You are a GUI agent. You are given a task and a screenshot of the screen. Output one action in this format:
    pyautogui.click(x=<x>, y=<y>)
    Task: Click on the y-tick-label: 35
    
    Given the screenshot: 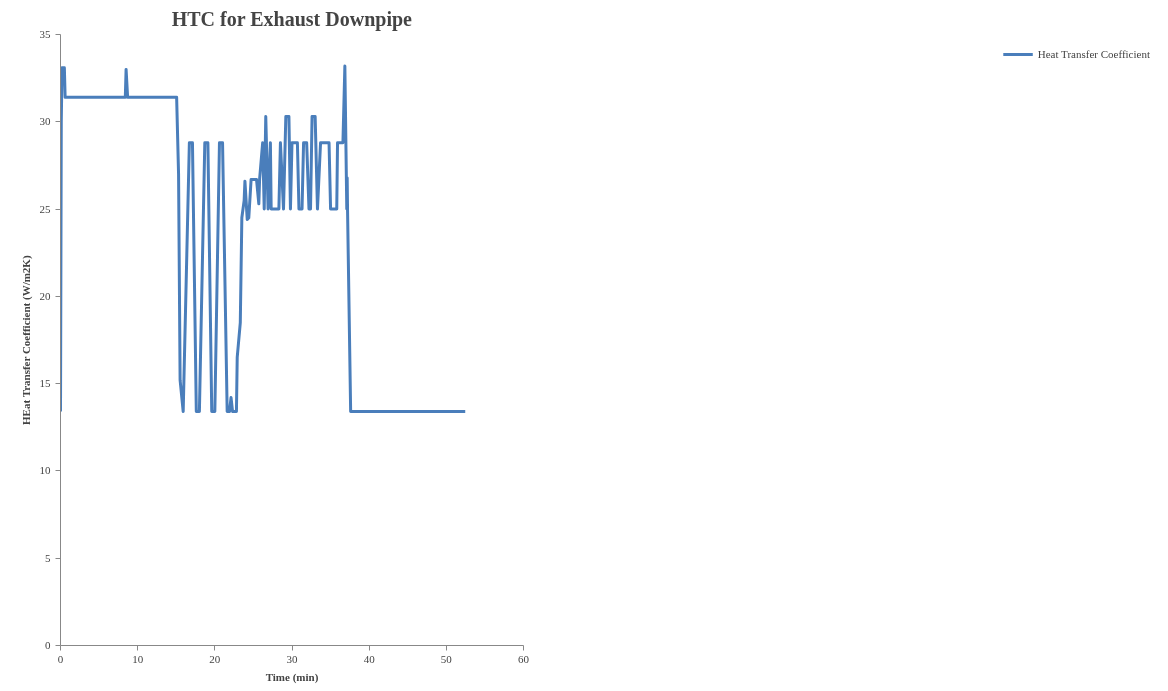 What is the action you would take?
    pyautogui.click(x=45, y=34)
    